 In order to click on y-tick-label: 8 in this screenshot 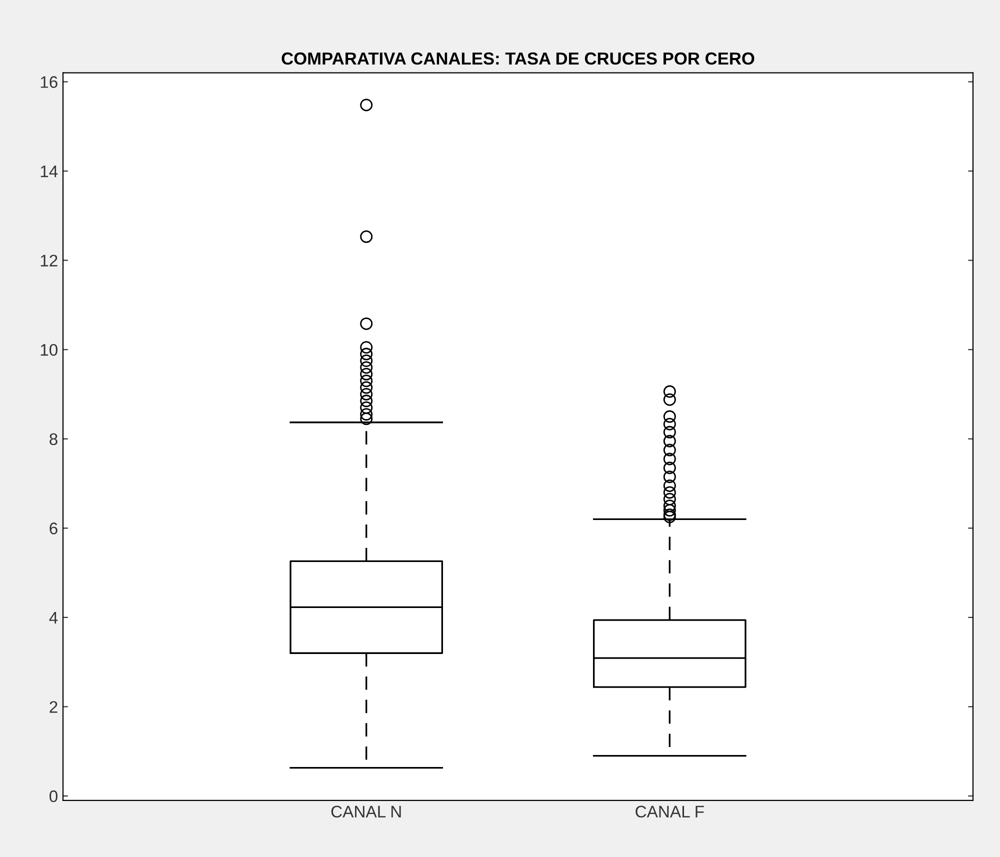, I will do `click(54, 439)`.